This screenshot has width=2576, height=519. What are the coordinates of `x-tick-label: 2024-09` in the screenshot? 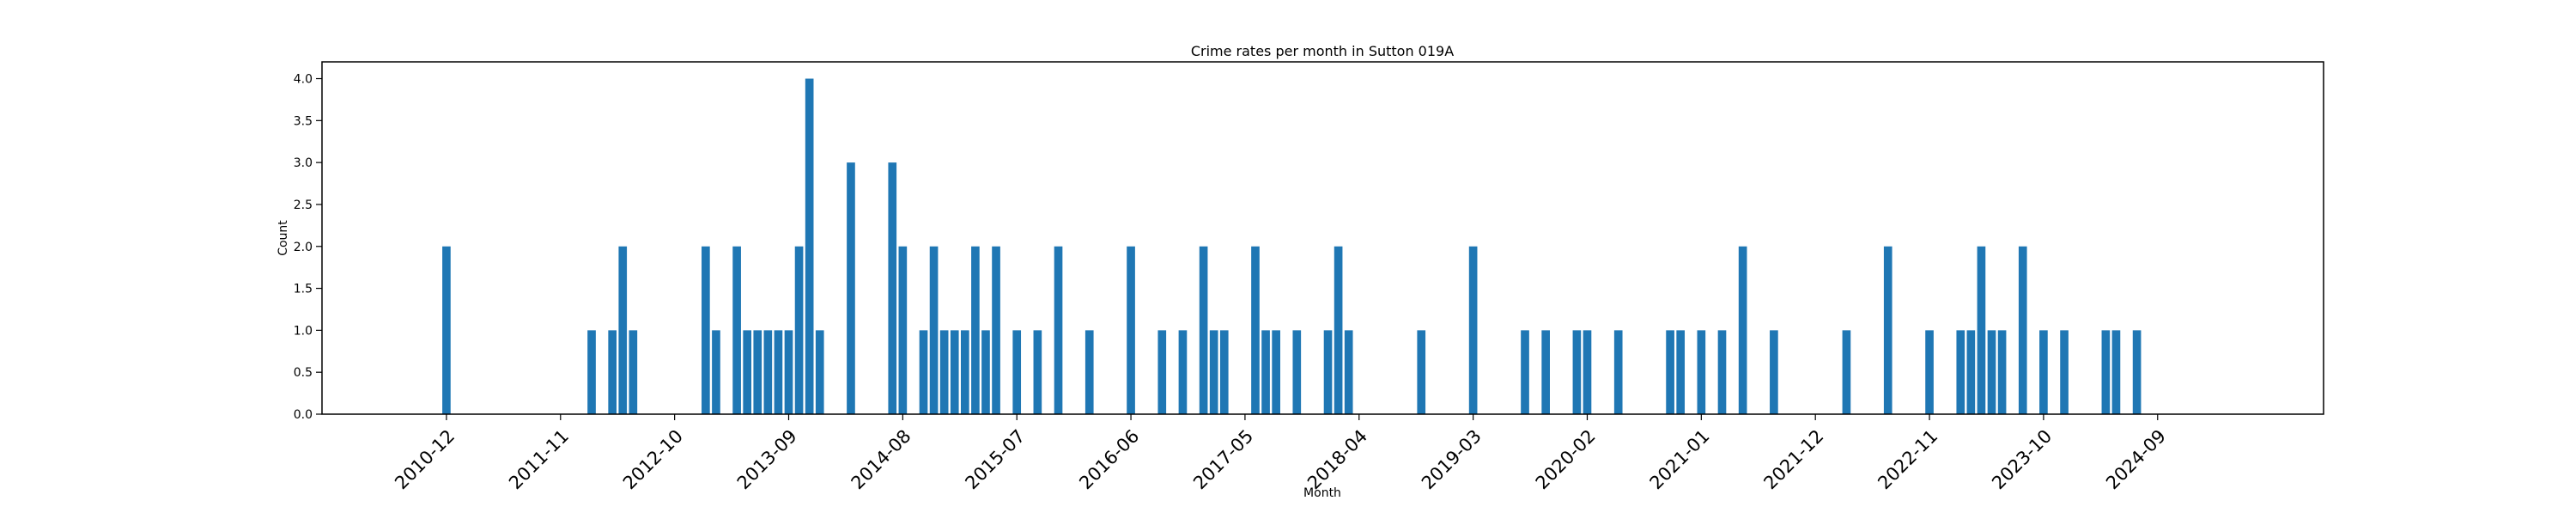 It's located at (2136, 459).